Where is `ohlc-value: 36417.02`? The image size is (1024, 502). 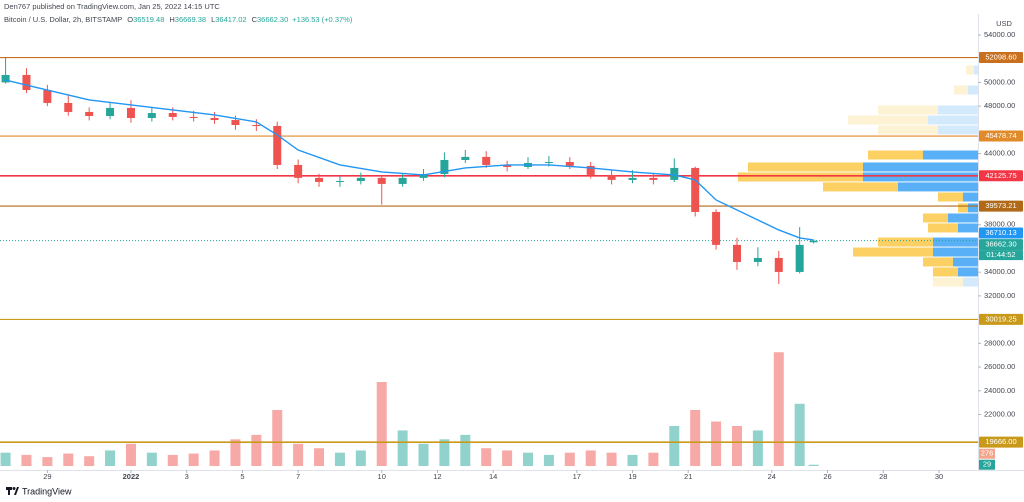
ohlc-value: 36417.02 is located at coordinates (230, 19).